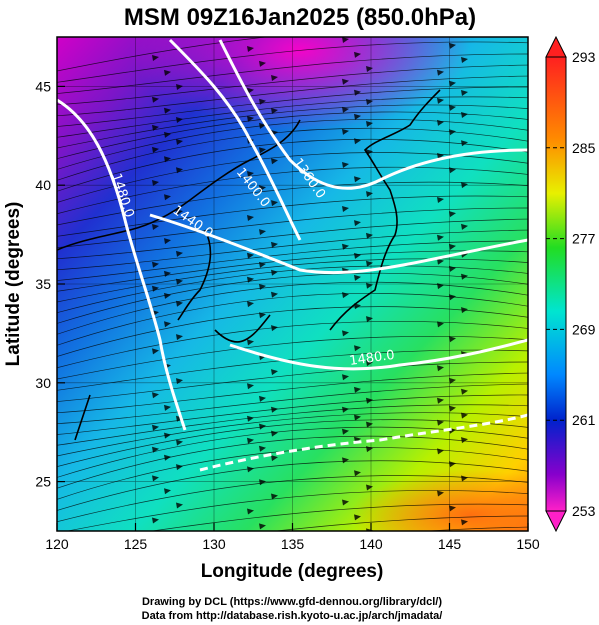 Image resolution: width=599 pixels, height=625 pixels. I want to click on colorbar-tick-label: 261, so click(584, 420).